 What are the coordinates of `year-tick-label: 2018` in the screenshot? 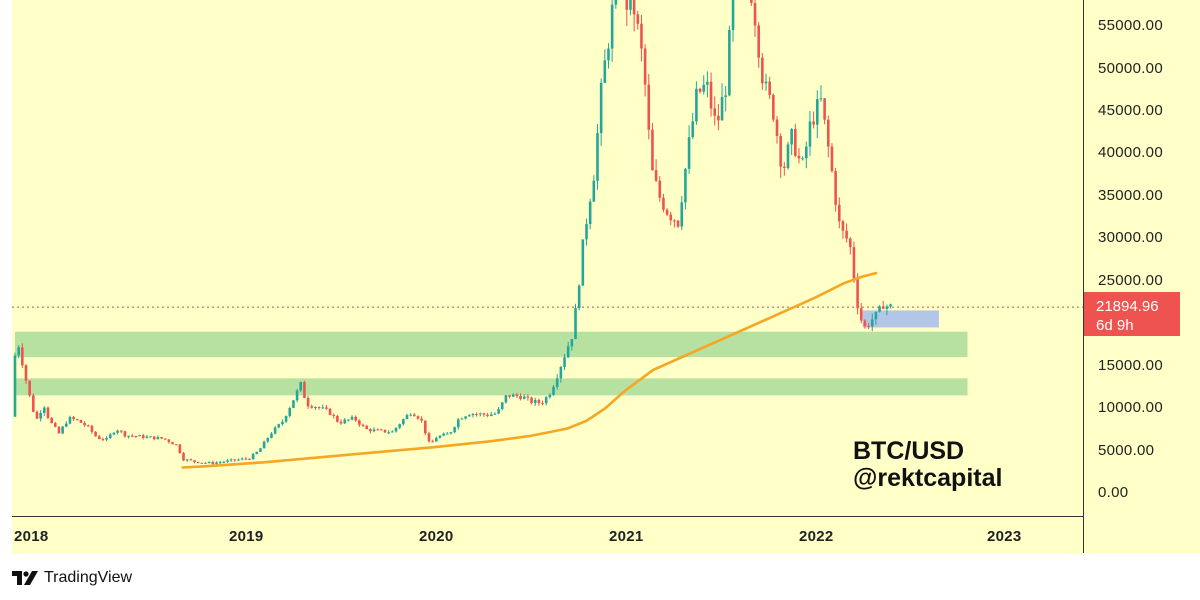 It's located at (31, 536).